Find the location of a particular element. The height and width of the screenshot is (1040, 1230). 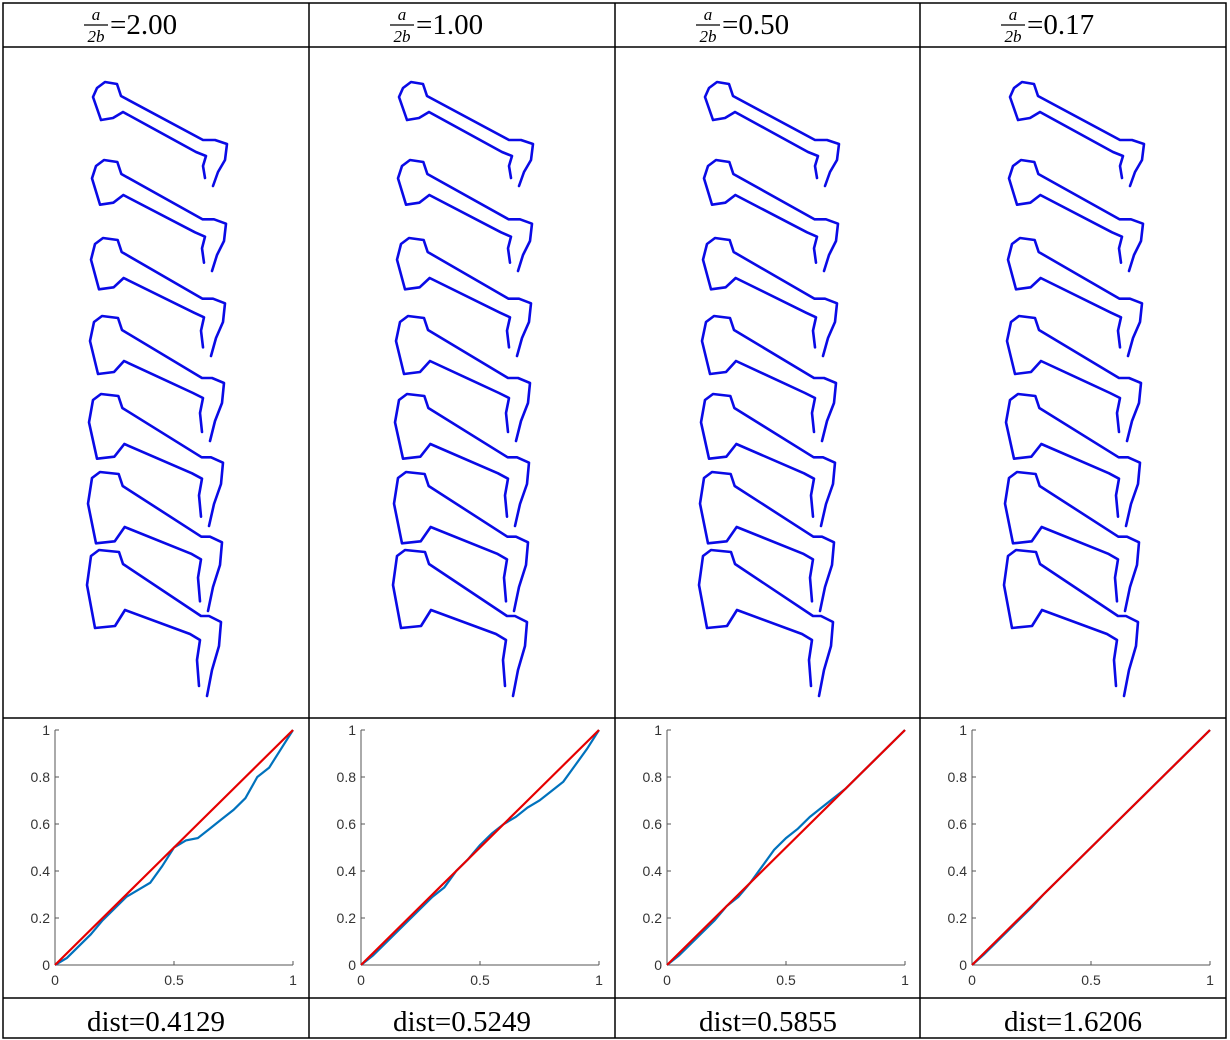

ratio-value: =0.50 is located at coordinates (755, 25).